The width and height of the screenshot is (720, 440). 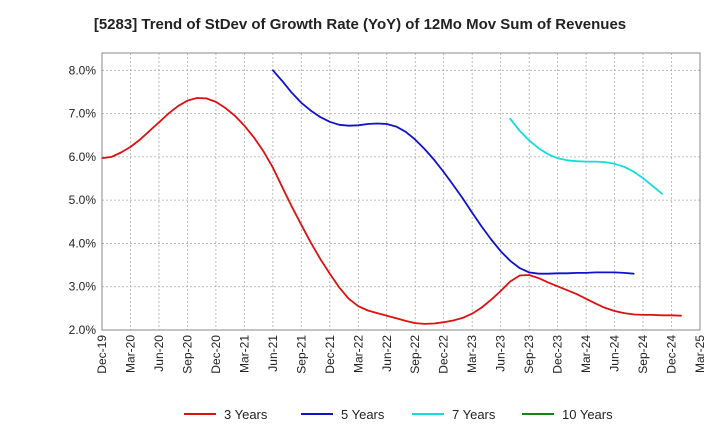 I want to click on legend: 3 Years 5 Years 7 Years 10 Years, so click(x=398, y=414).